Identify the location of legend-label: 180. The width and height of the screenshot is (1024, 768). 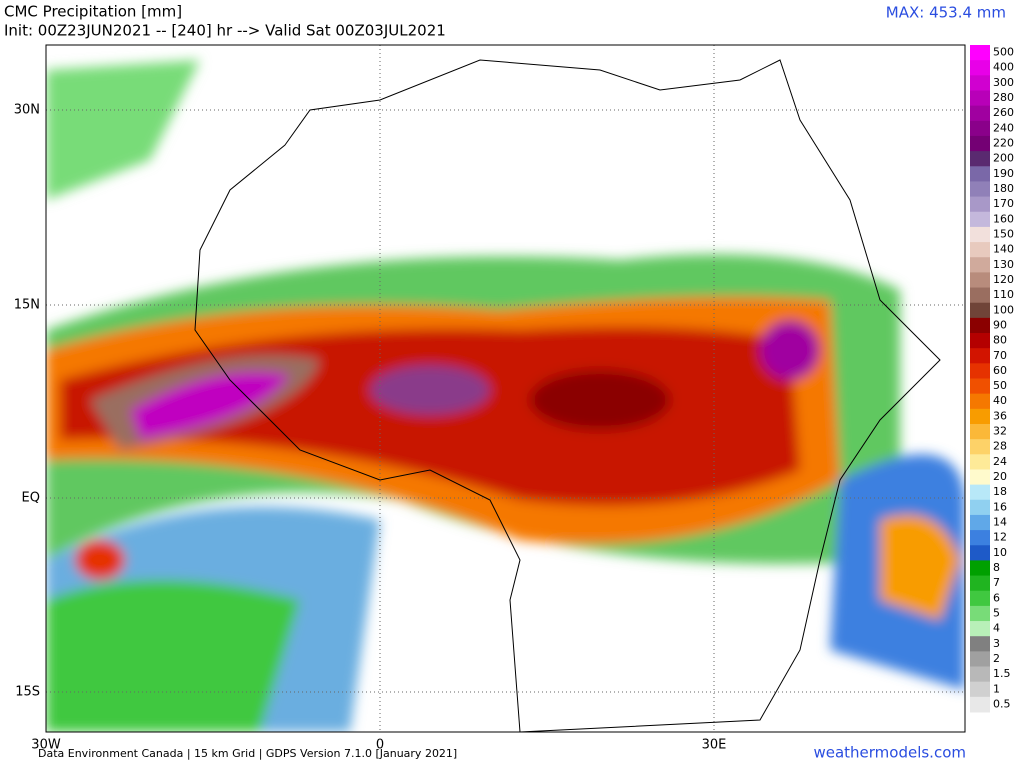
(1003, 188).